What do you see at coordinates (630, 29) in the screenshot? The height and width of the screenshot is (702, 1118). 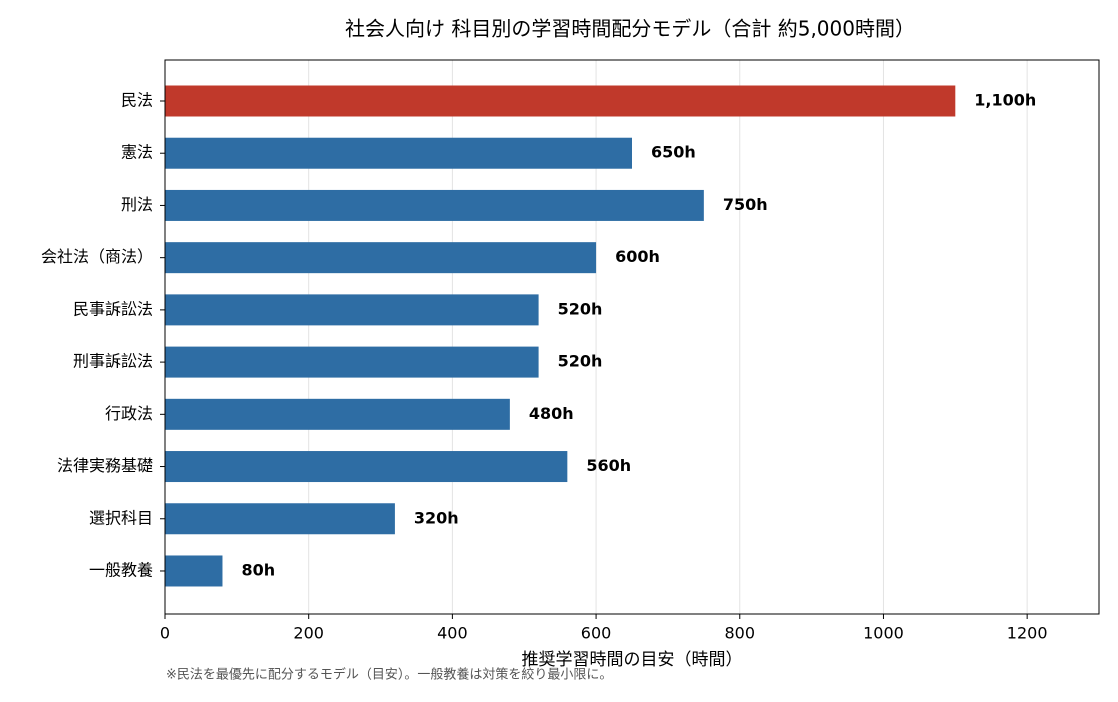 I see `chart-title: 社会人向け 科目別の学習時間配分モデル（合計 約5,000時間）` at bounding box center [630, 29].